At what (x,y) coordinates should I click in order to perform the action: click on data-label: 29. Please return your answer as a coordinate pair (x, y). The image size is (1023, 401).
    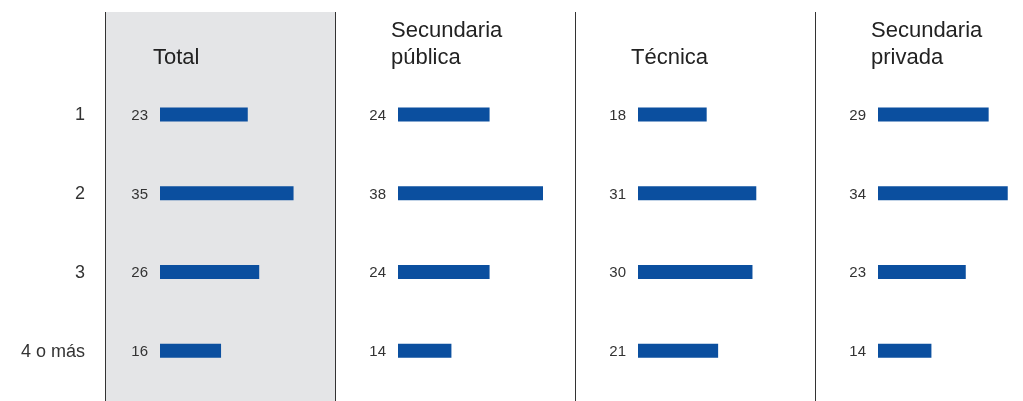
    Looking at the image, I should click on (857, 114).